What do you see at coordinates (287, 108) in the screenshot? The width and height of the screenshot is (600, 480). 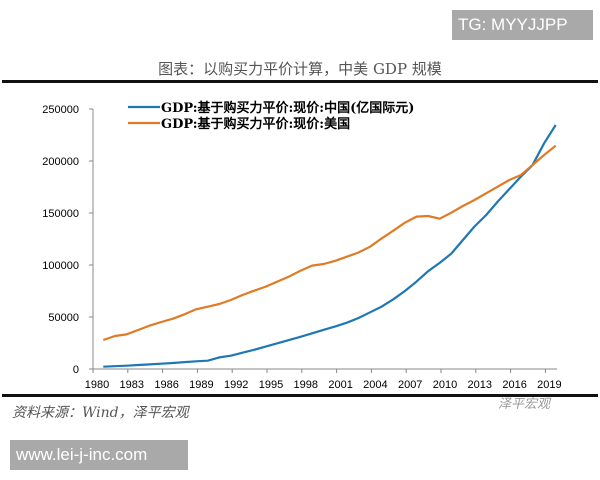 I see `legend-label: GDP:基于购买力平价:现价:中国(亿国际元)` at bounding box center [287, 108].